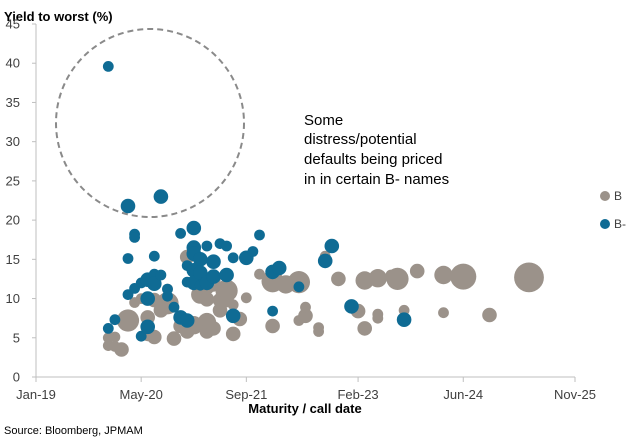 The height and width of the screenshot is (443, 631). What do you see at coordinates (605, 224) in the screenshot?
I see `legend-marker-b-minus` at bounding box center [605, 224].